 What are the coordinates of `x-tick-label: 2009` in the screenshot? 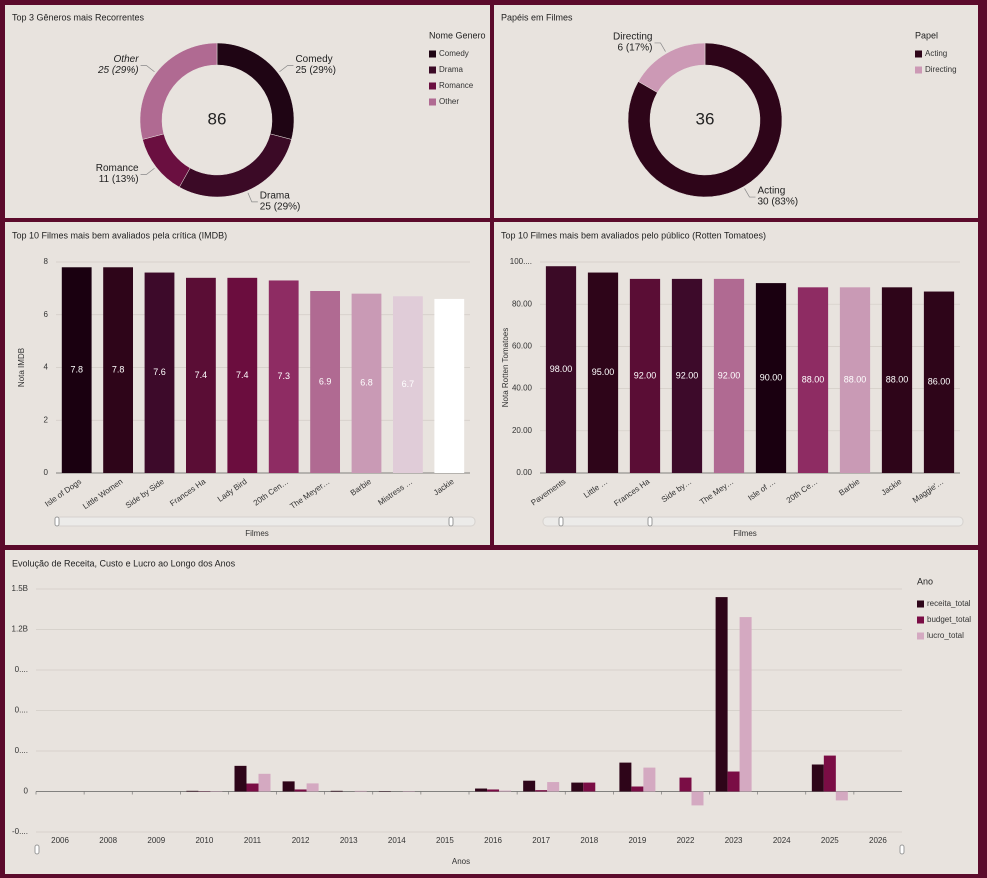 It's located at (156, 840).